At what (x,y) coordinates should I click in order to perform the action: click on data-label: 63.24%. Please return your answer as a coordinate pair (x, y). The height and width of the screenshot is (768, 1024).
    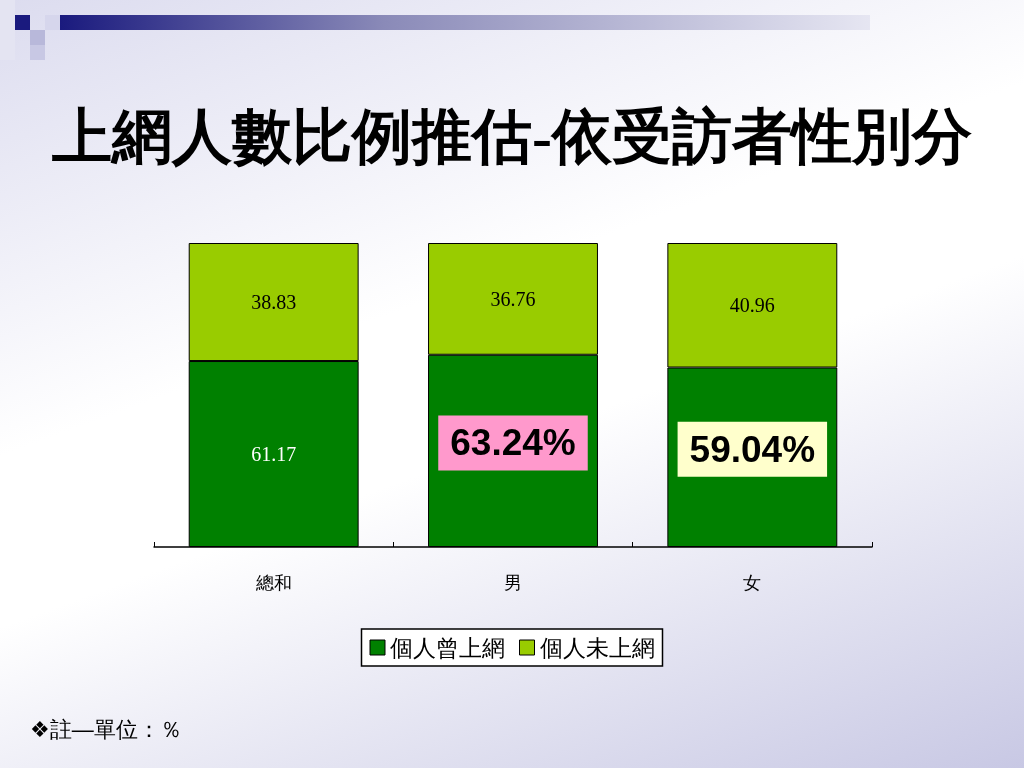
    Looking at the image, I should click on (513, 443).